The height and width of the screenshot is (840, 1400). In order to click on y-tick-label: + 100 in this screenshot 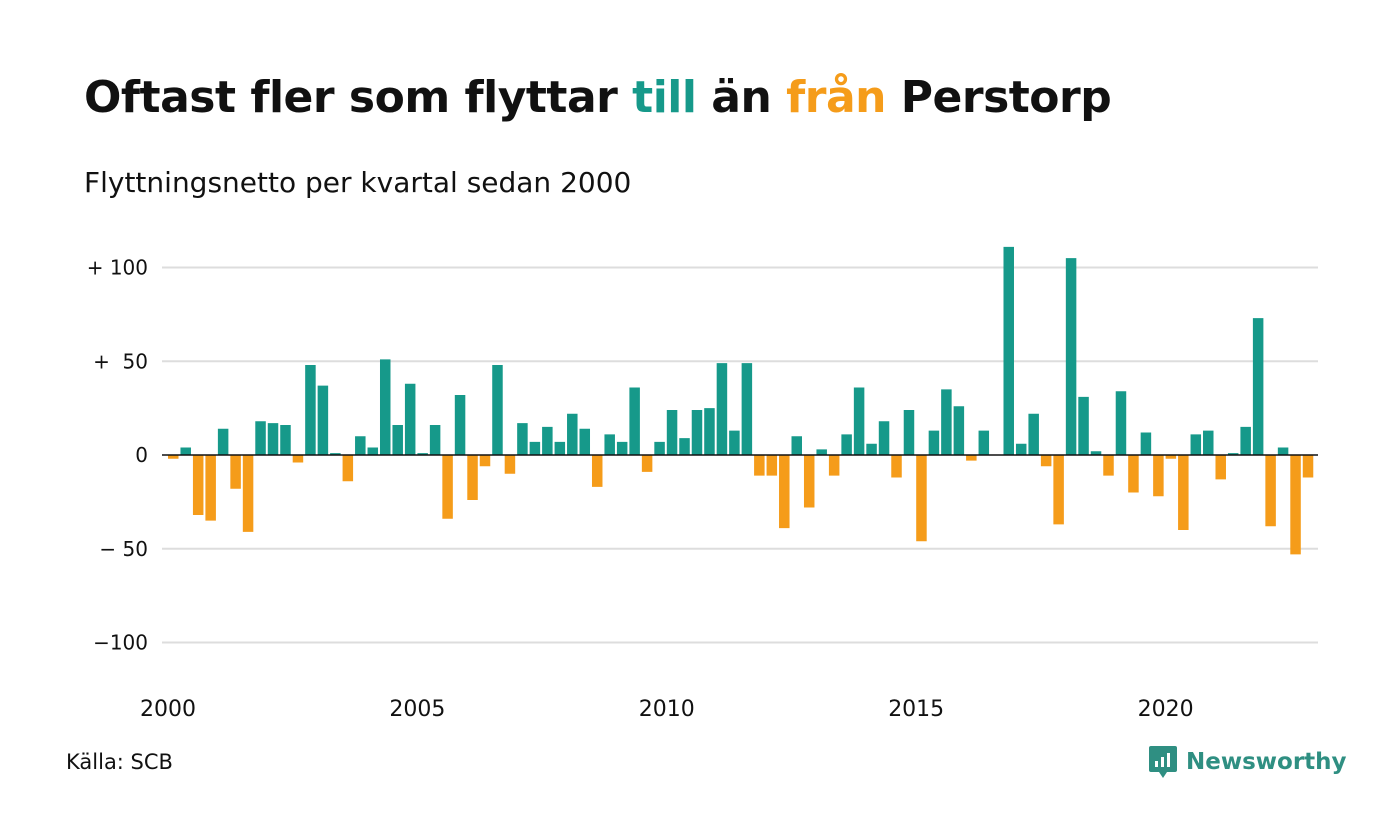, I will do `click(117, 268)`.